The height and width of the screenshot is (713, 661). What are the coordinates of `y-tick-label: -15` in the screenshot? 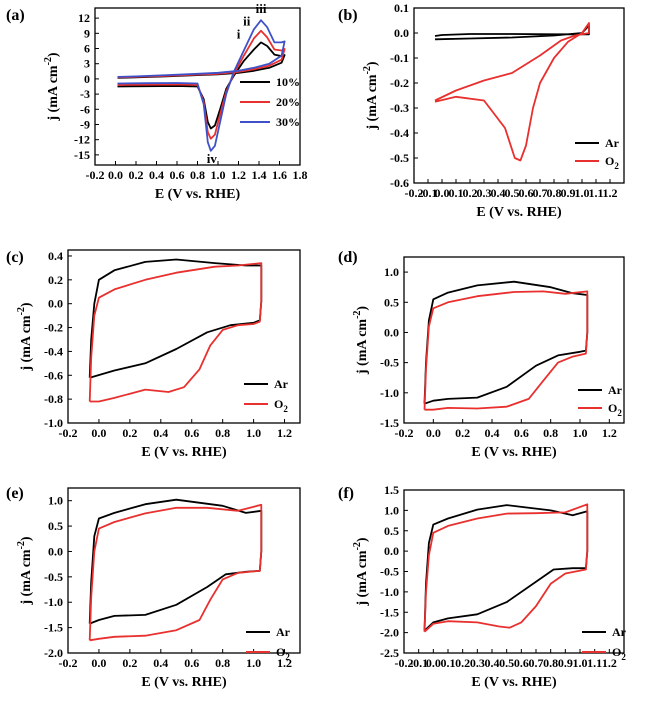 It's located at (82, 155).